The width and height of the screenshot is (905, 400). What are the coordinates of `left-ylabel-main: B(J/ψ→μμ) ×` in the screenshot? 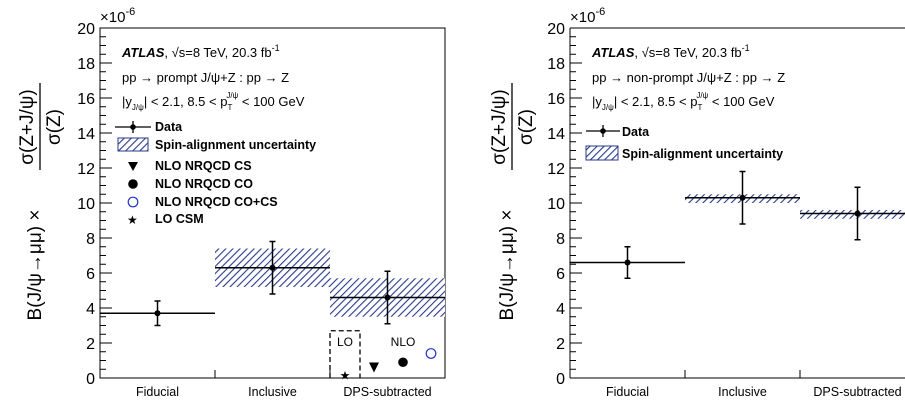 It's located at (35, 265).